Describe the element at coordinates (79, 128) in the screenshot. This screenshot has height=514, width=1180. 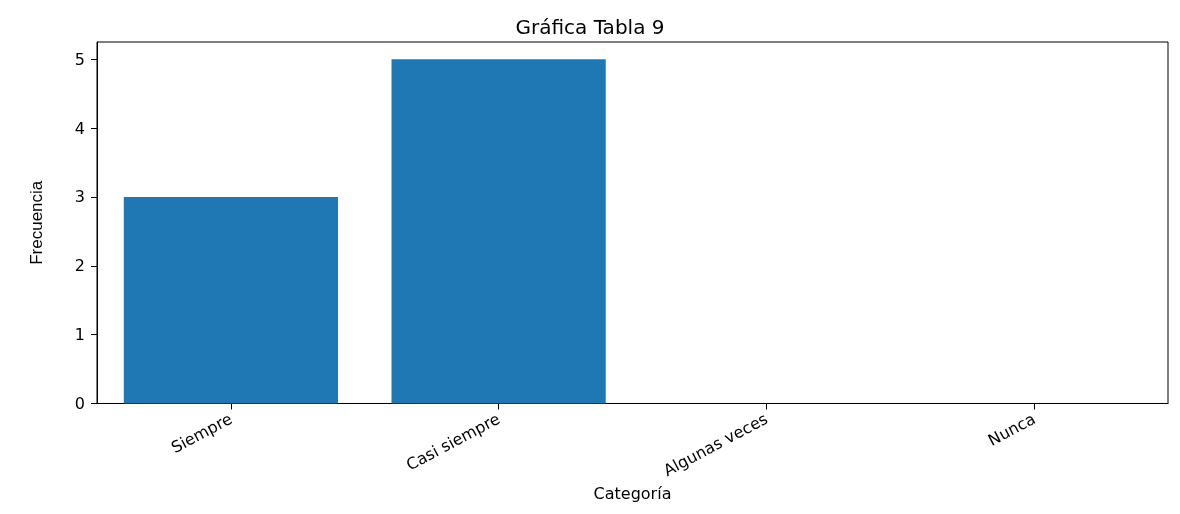
I see `y-tick-label: 4` at that location.